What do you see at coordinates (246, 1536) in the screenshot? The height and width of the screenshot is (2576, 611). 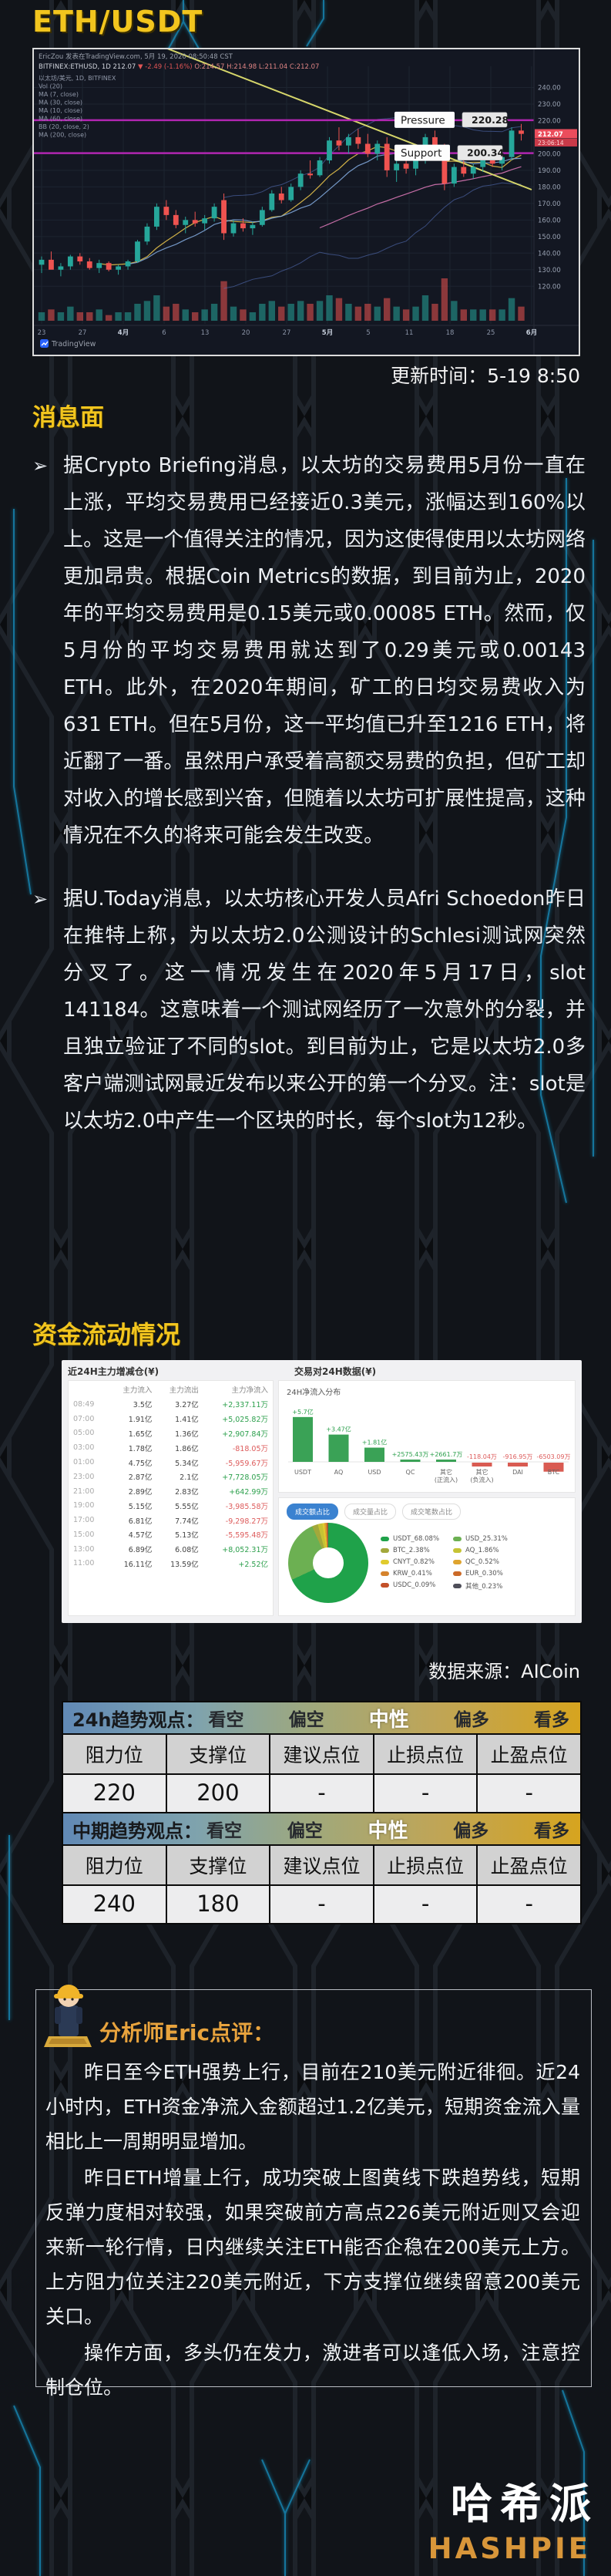 I see `table-cell: -5,595.48万` at bounding box center [246, 1536].